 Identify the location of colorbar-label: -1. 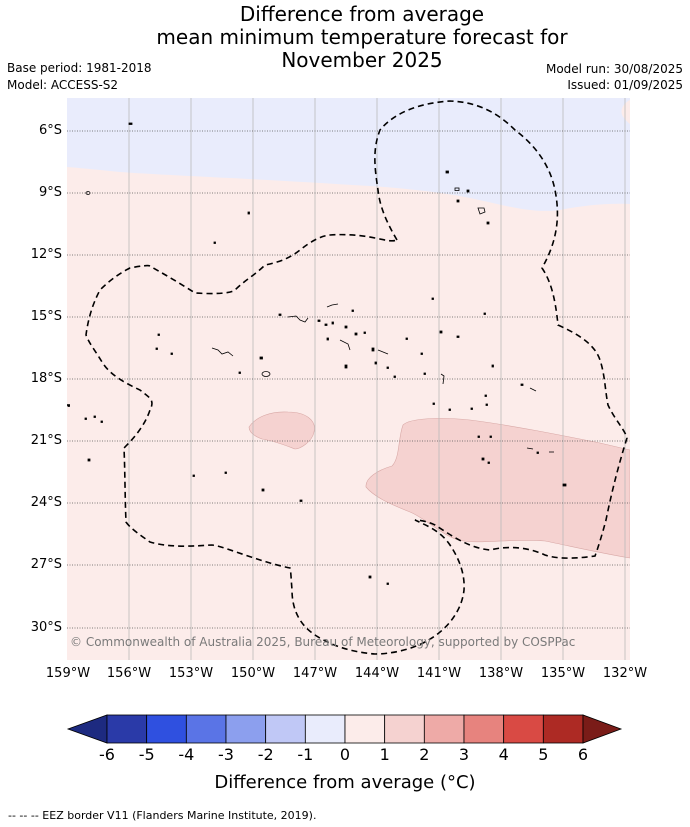
(305, 754).